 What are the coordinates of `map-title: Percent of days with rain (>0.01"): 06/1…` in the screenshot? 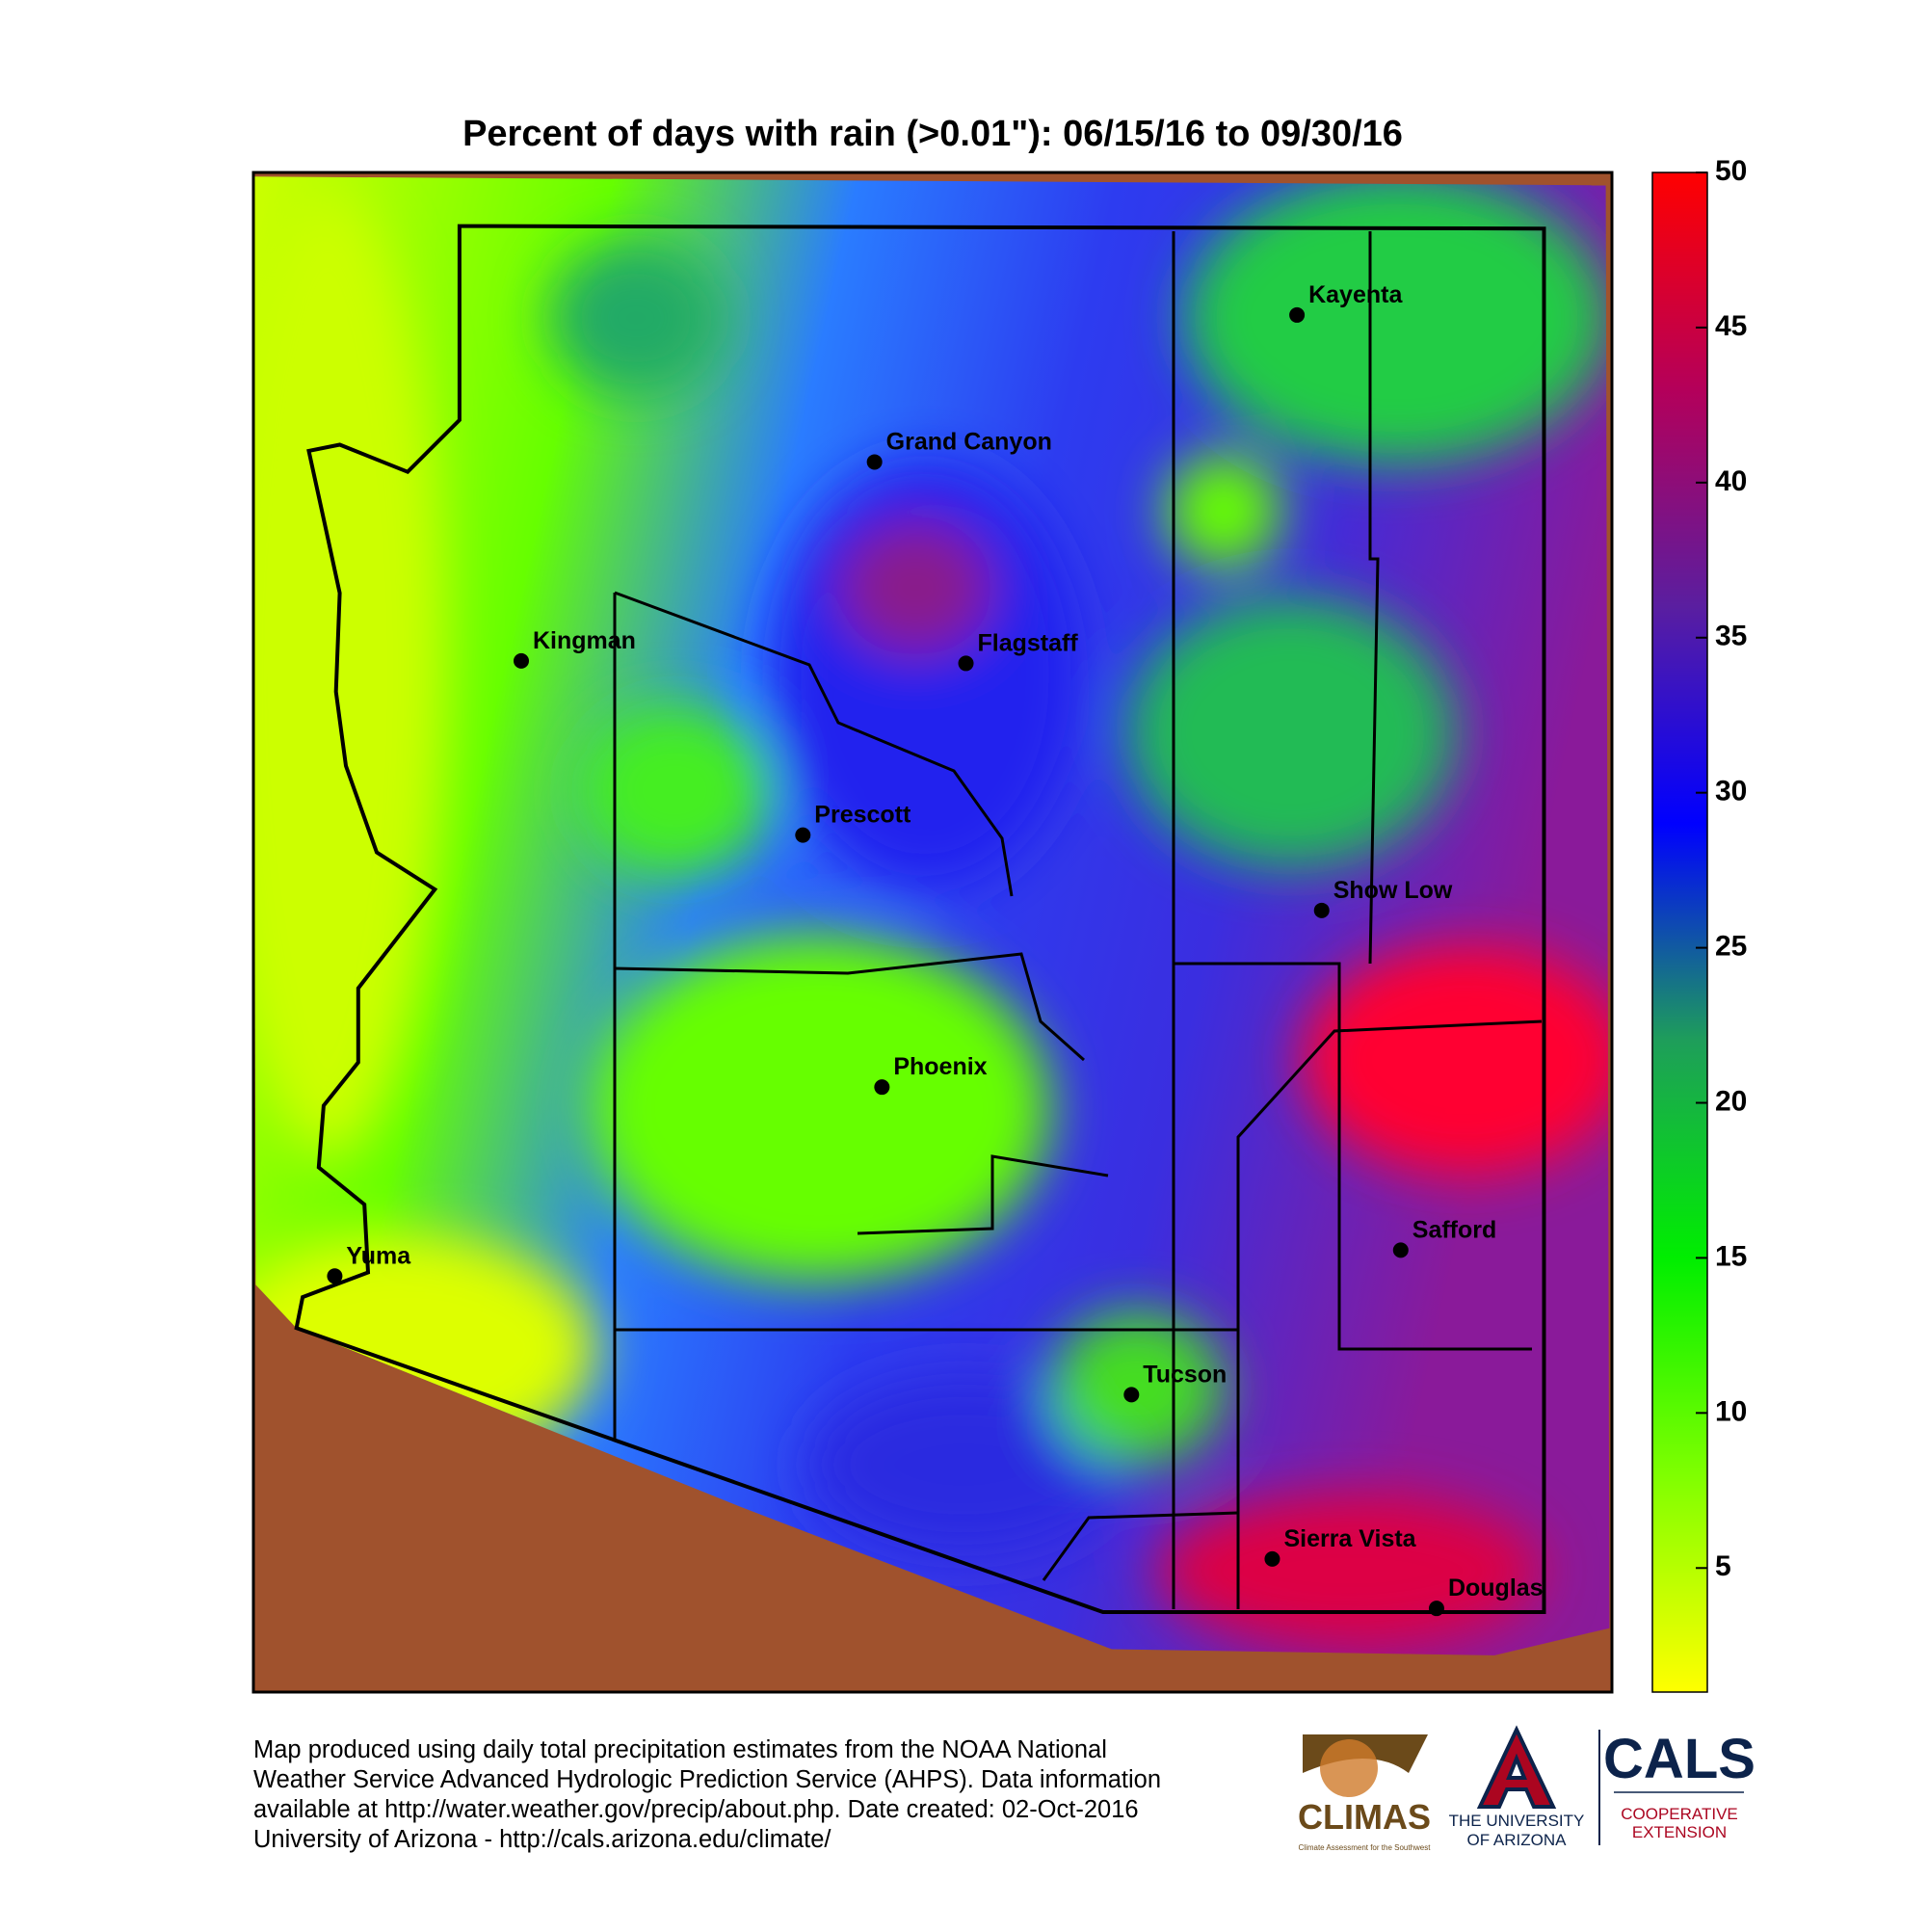 It's located at (932, 134).